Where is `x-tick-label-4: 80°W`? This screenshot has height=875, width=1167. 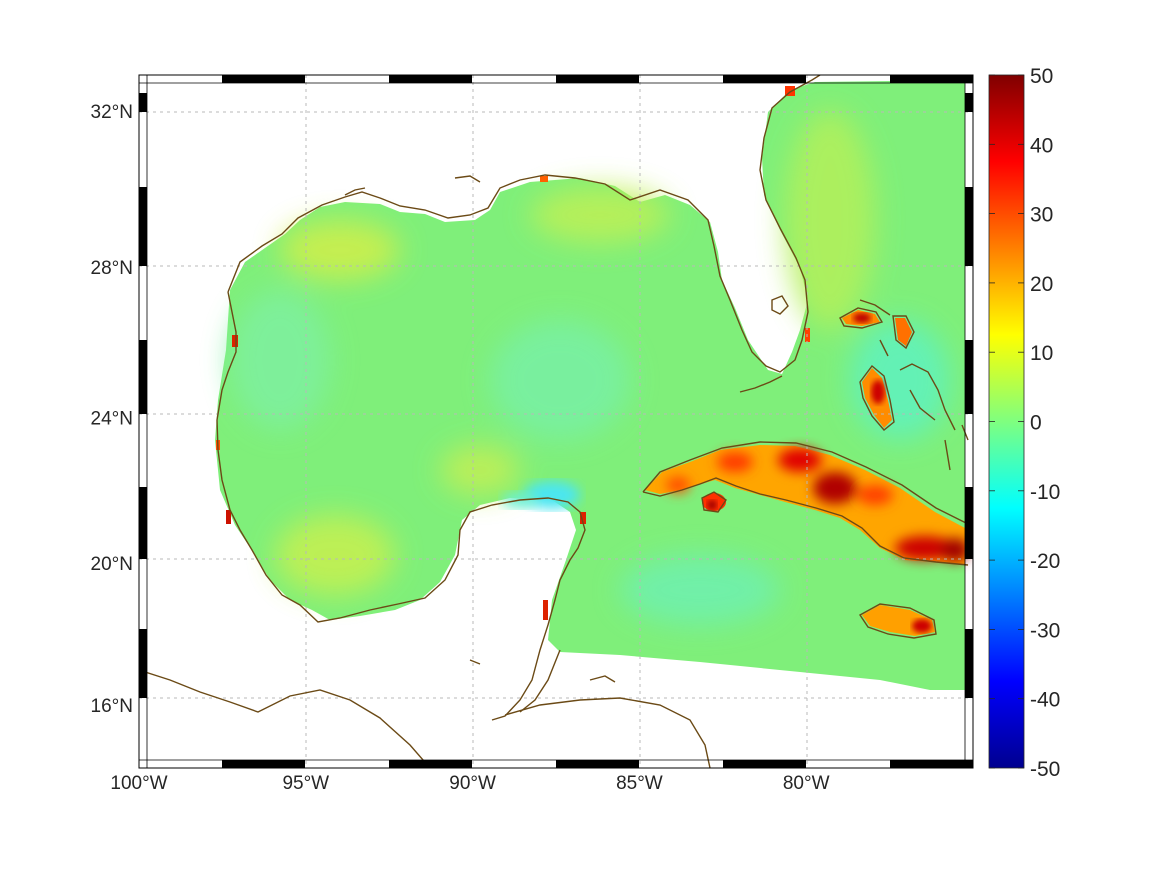 x-tick-label-4: 80°W is located at coordinates (806, 783).